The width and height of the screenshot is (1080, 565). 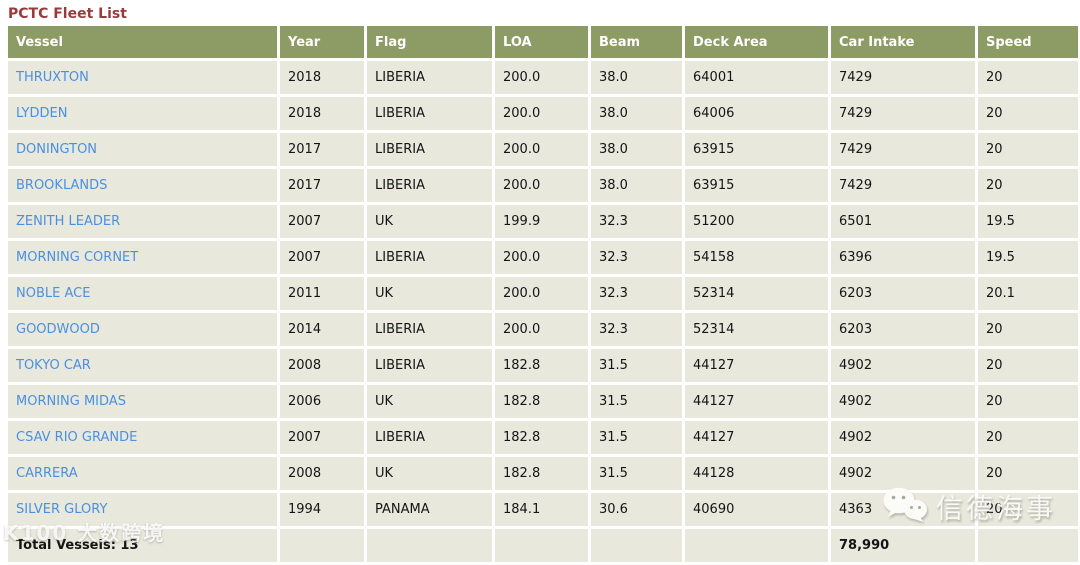 What do you see at coordinates (903, 77) in the screenshot?
I see `cell-car-intake: 7429` at bounding box center [903, 77].